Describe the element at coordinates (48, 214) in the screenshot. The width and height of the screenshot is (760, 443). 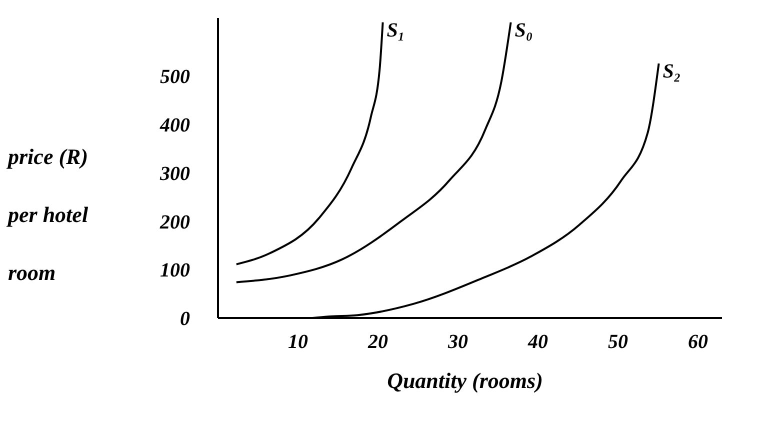
I see `text: price (R) per hotel room` at that location.